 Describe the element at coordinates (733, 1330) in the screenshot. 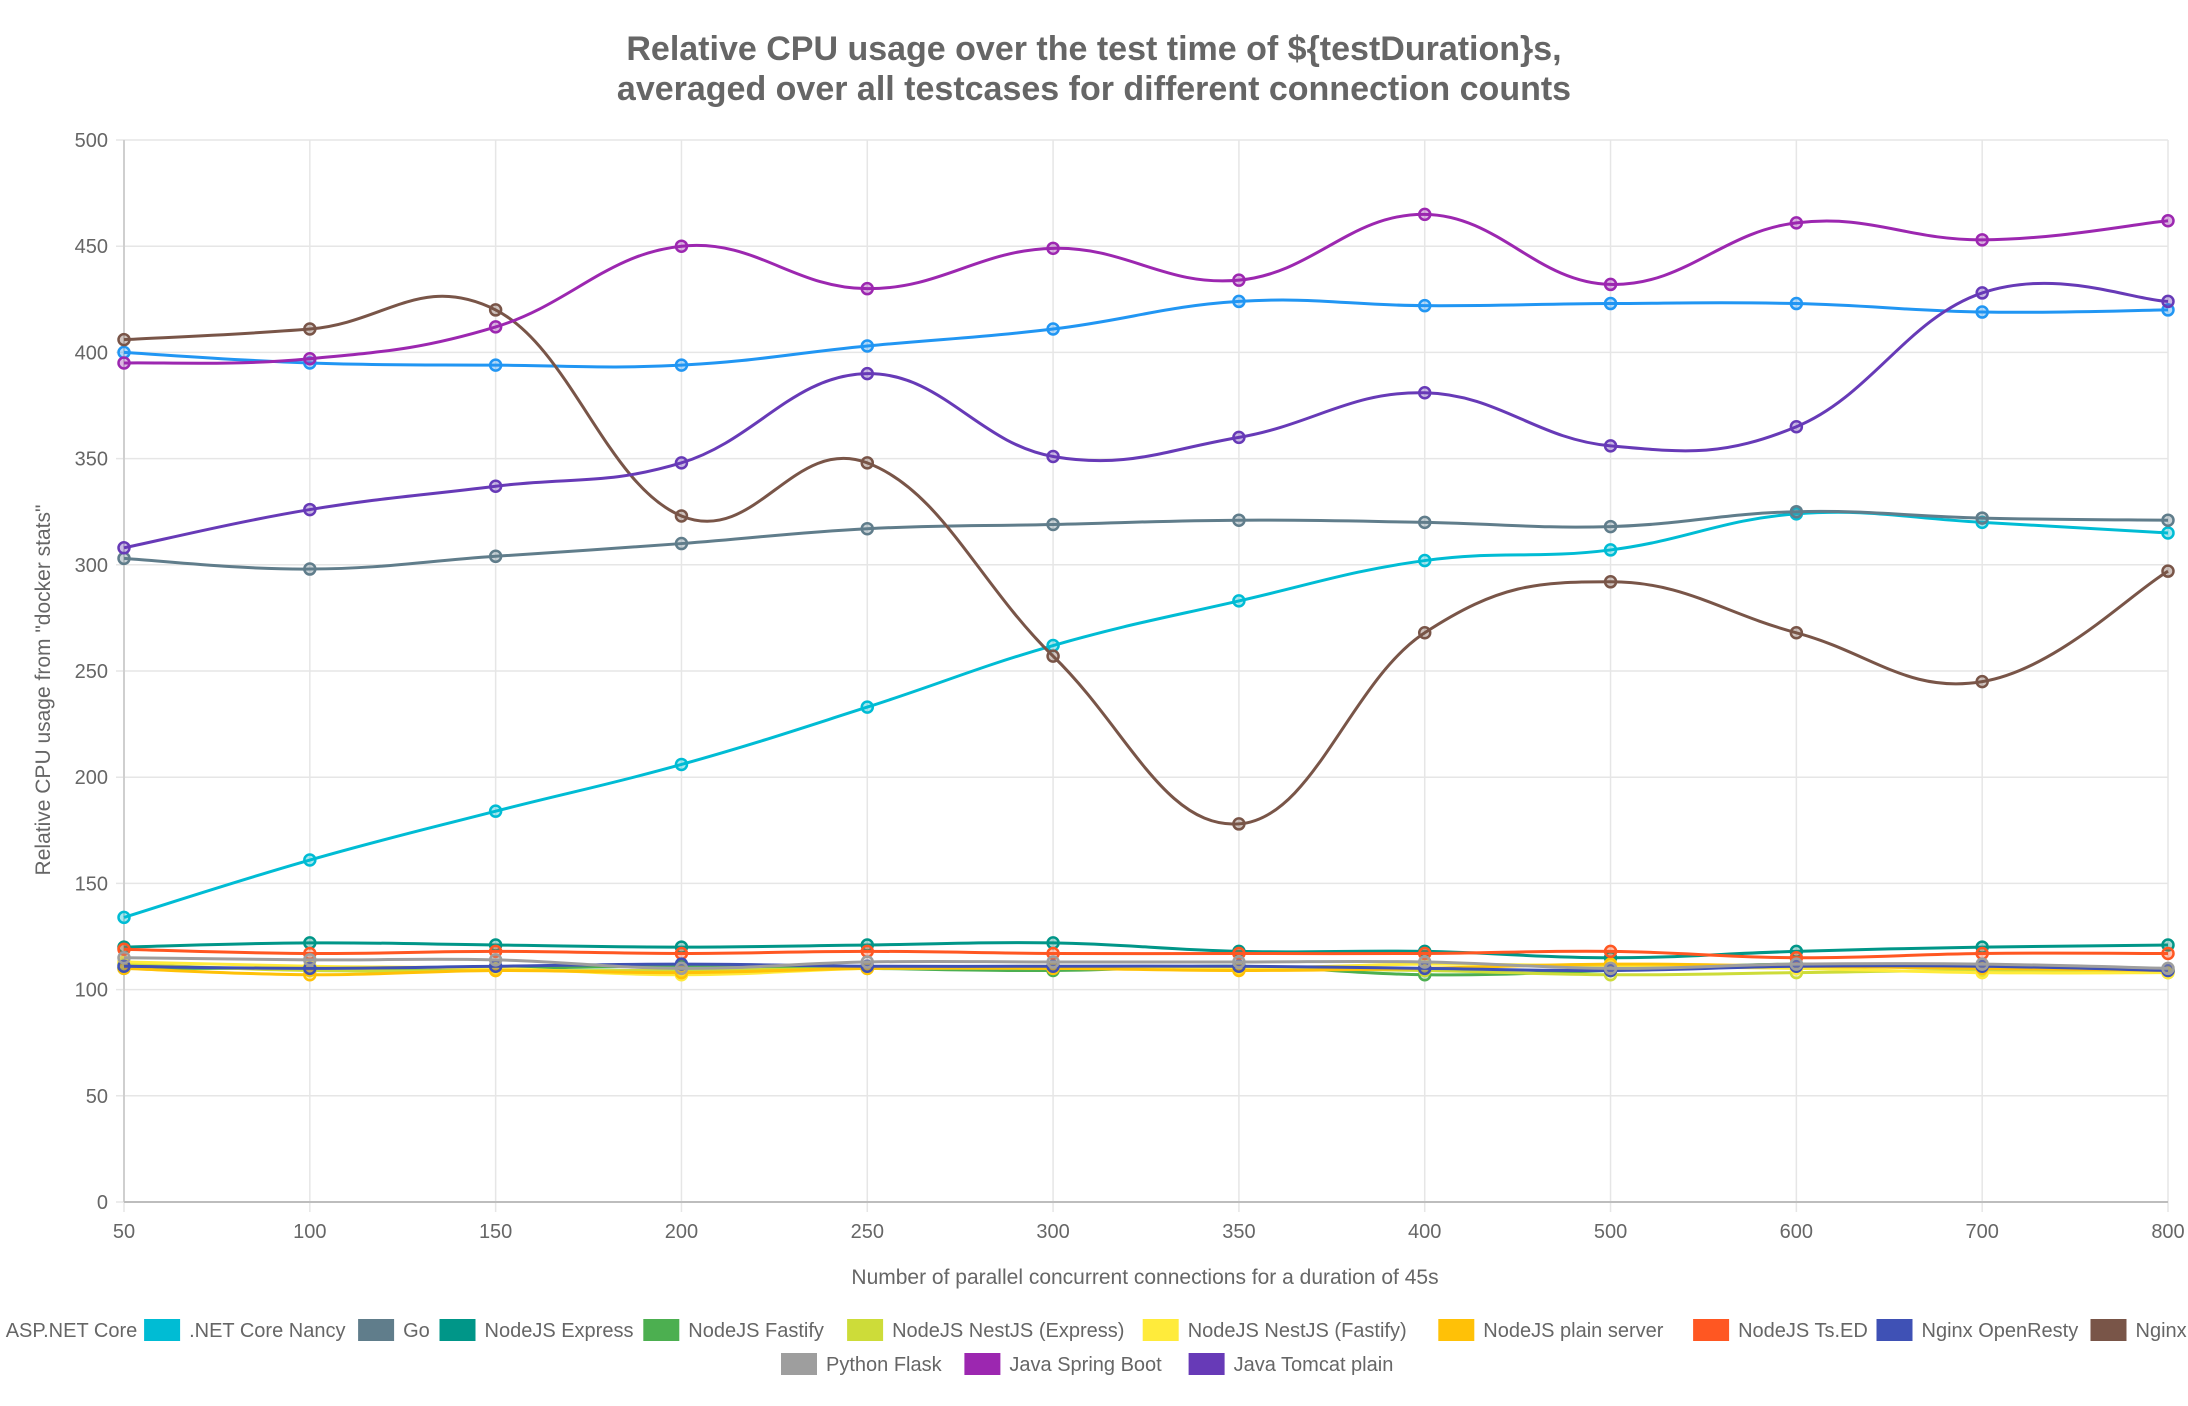

I see `legend-item-nodejs-fastify: NodeJS Fastify` at that location.